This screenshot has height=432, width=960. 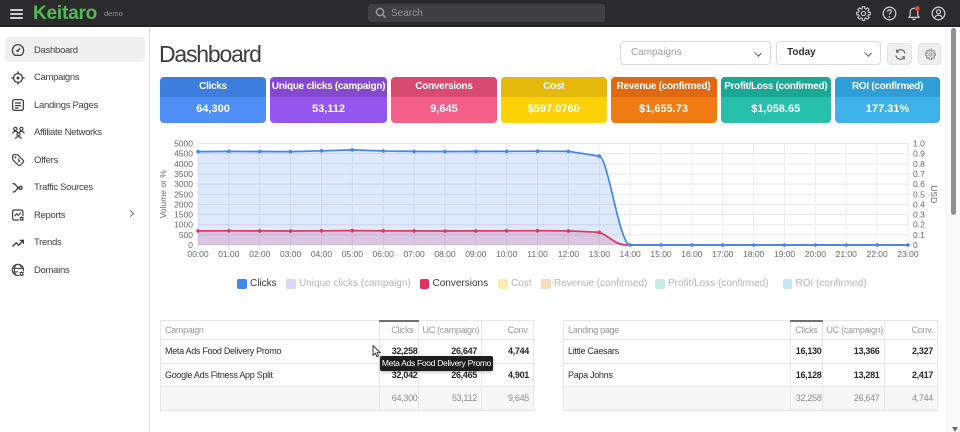 What do you see at coordinates (919, 204) in the screenshot?
I see `svg-text: 0.4` at bounding box center [919, 204].